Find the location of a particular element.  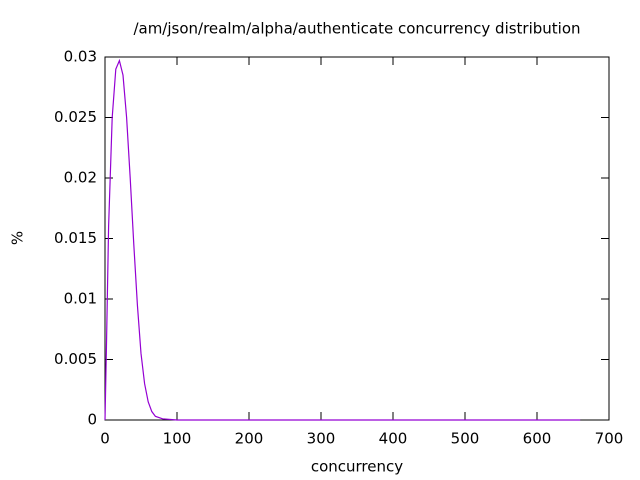

x-tick-label: 700 is located at coordinates (609, 439).